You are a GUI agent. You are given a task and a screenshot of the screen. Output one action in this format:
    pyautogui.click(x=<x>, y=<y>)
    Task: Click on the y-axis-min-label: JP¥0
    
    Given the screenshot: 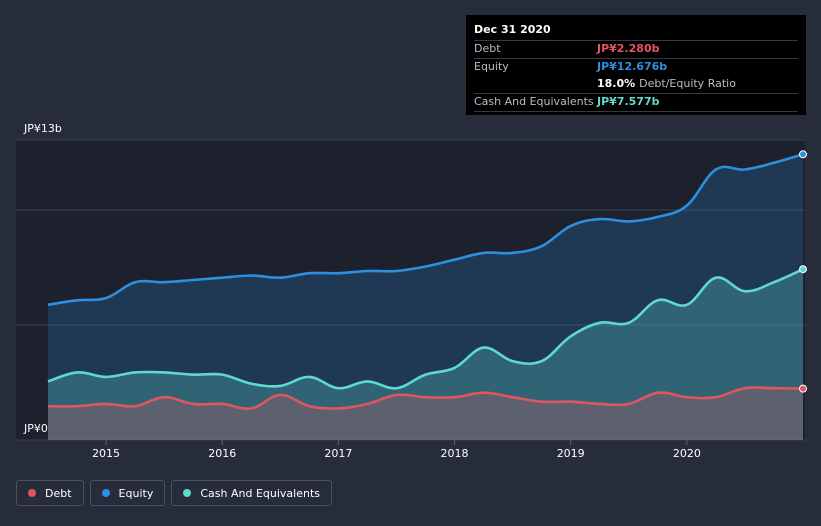 What is the action you would take?
    pyautogui.click(x=35, y=428)
    